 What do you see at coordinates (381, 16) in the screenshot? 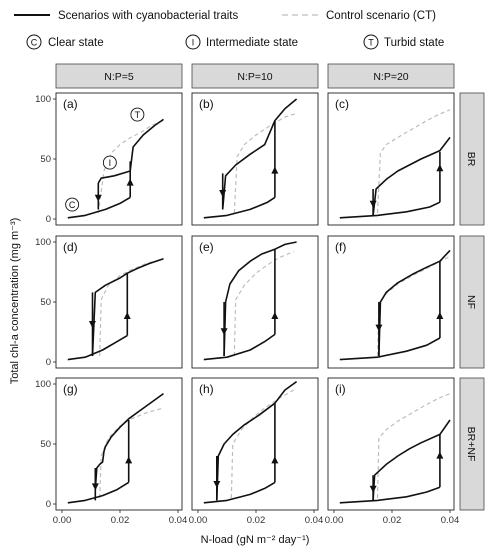
I see `legend-control-label: Control scenario (CT)` at bounding box center [381, 16].